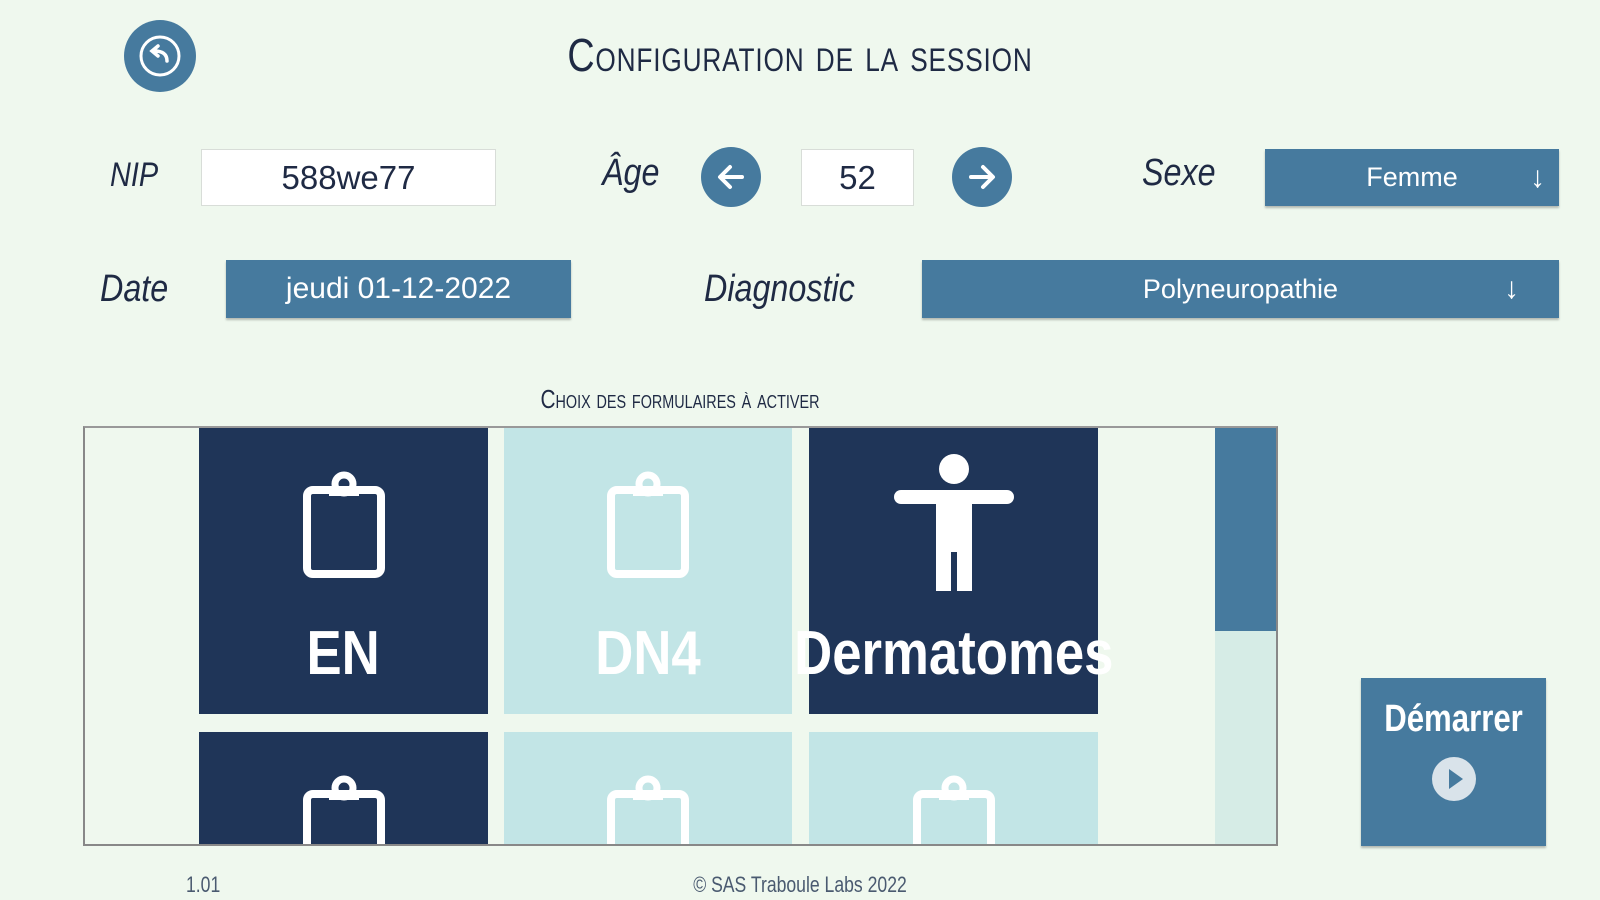 The height and width of the screenshot is (900, 1600). What do you see at coordinates (953, 522) in the screenshot?
I see `person-icon` at bounding box center [953, 522].